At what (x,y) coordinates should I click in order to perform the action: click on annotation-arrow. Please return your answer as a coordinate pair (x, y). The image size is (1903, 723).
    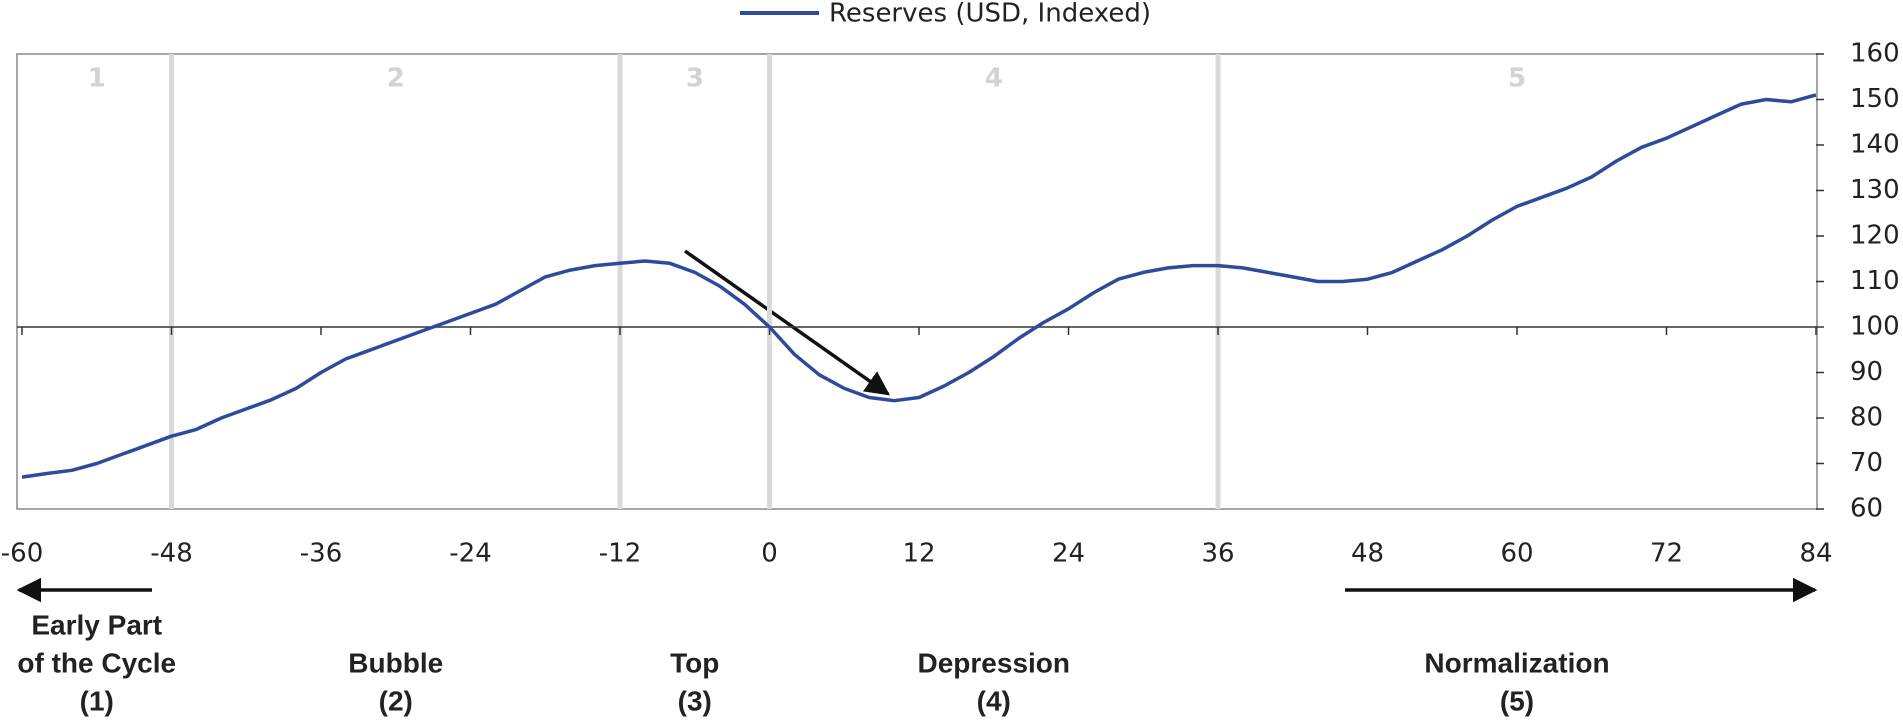
    Looking at the image, I should click on (787, 322).